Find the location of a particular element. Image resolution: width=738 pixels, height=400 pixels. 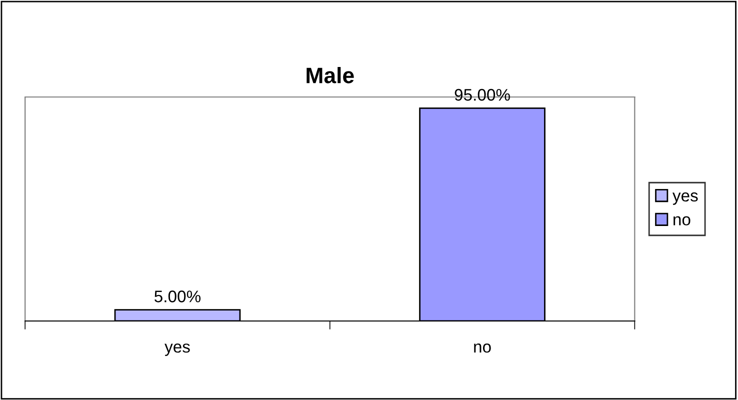

data-label: 5.00% is located at coordinates (177, 296).